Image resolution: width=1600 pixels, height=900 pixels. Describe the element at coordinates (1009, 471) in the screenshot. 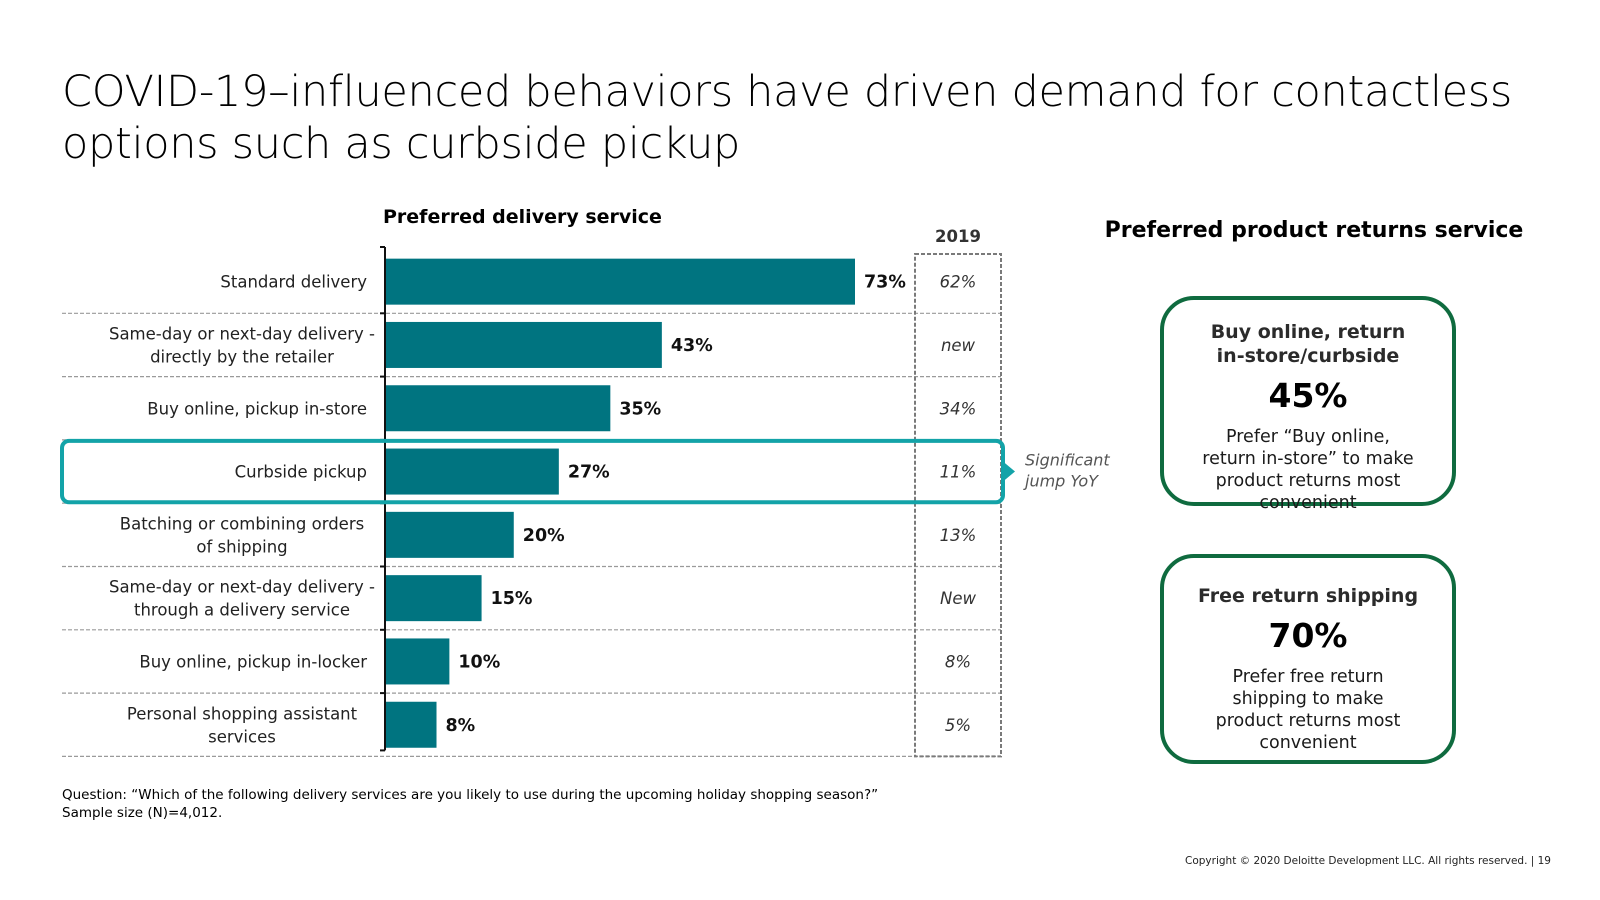

I see `highlight-arrow` at that location.